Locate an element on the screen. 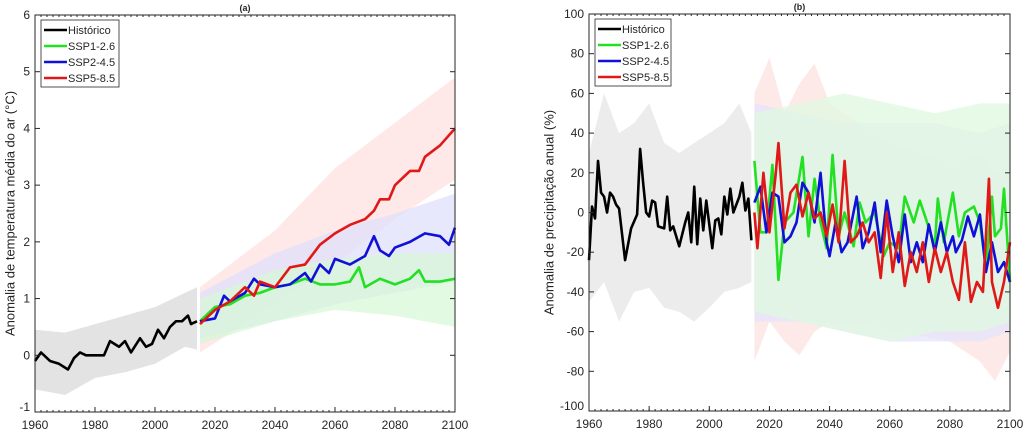 This screenshot has width=1024, height=430. y-tick-label: 3 is located at coordinates (26, 185).